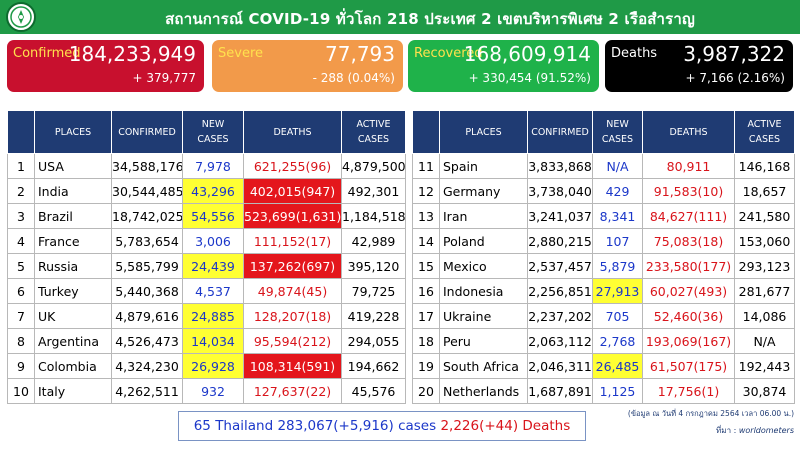  Describe the element at coordinates (213, 291) in the screenshot. I see `new-cases-cell: 4,537` at that location.